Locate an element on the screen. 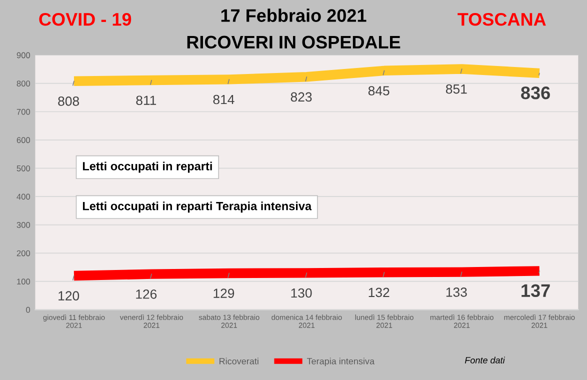 The image size is (587, 380). annotation: Letti occupati in reparti Terapia intensiva is located at coordinates (197, 207).